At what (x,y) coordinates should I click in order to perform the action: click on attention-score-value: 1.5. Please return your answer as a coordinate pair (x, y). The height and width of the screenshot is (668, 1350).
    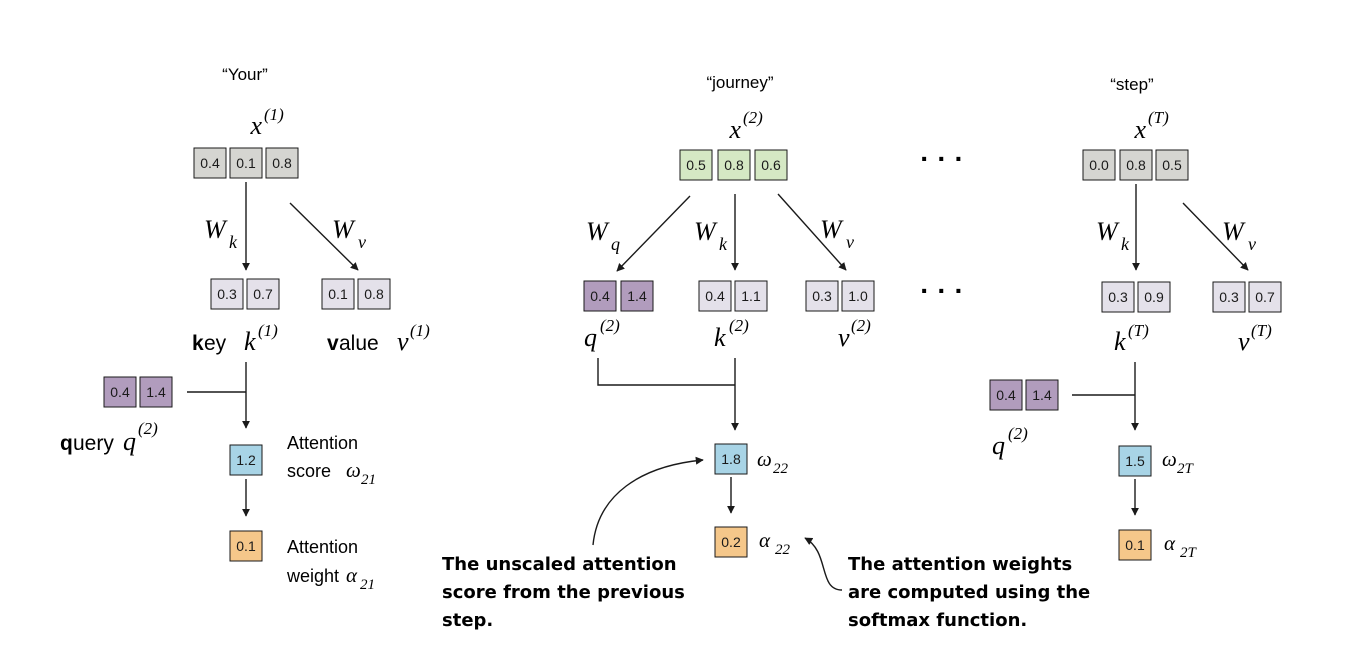
    Looking at the image, I should click on (1135, 461).